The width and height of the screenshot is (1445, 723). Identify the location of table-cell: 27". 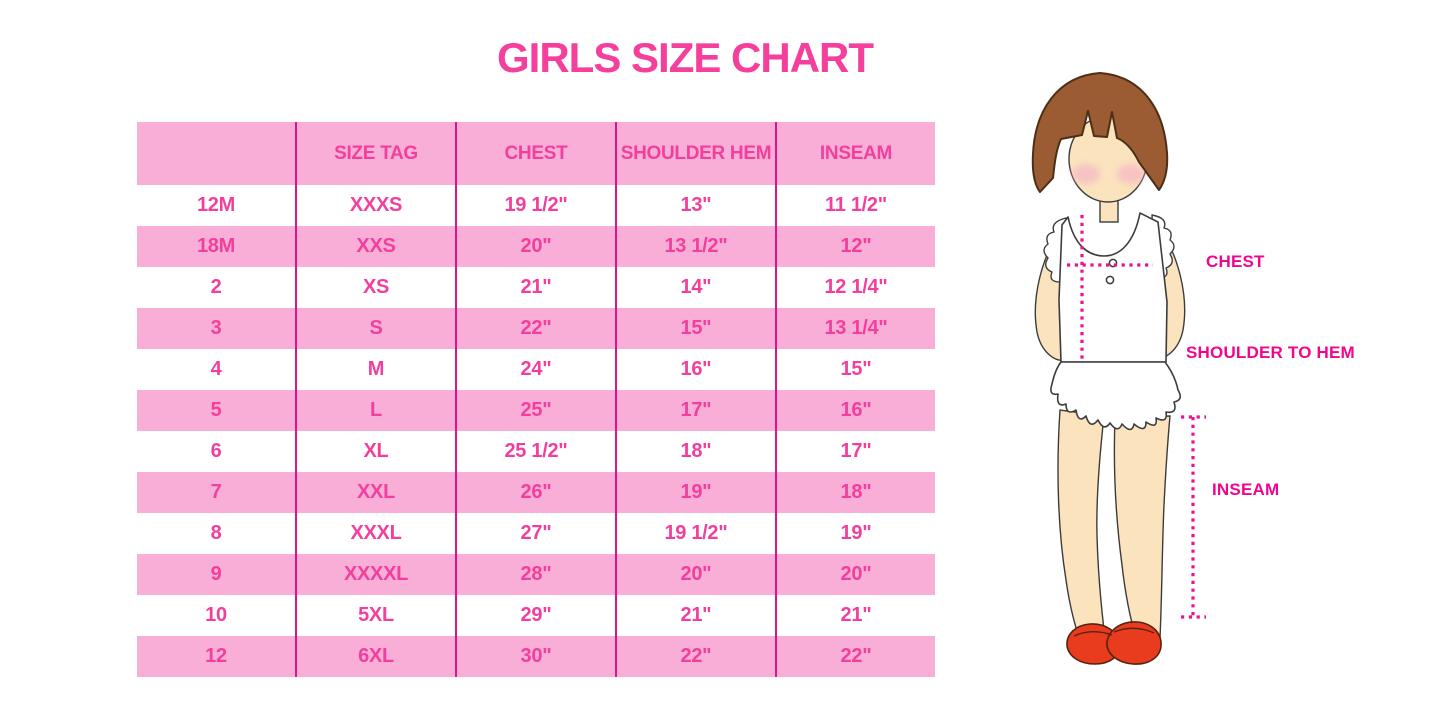
(535, 533).